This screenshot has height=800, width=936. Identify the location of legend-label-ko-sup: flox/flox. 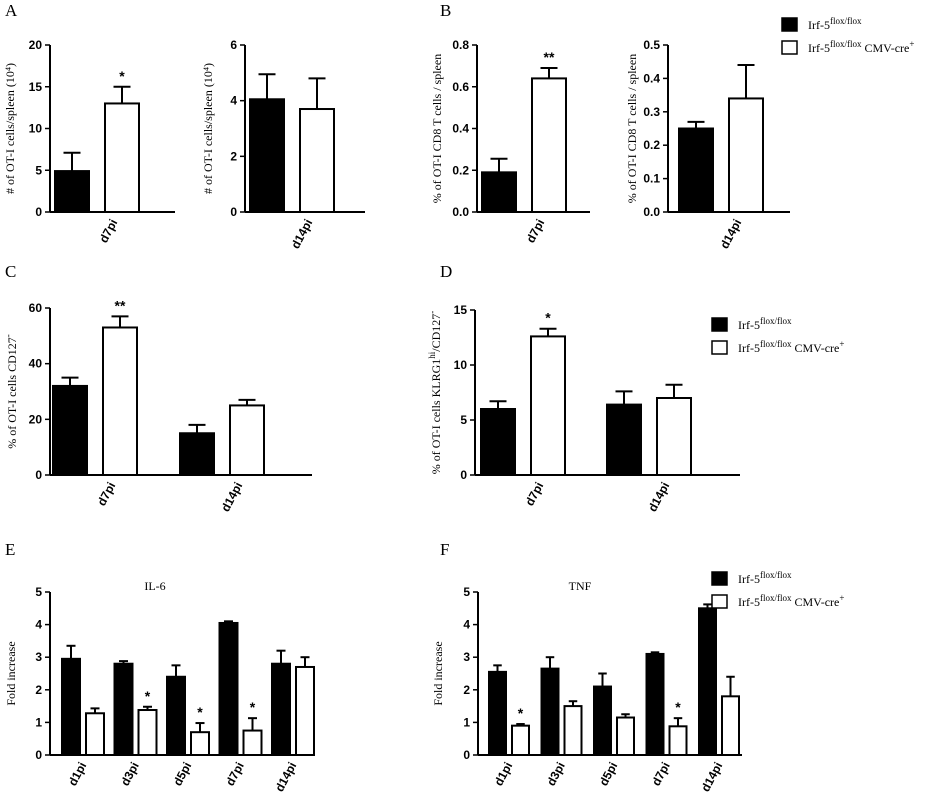
(776, 598).